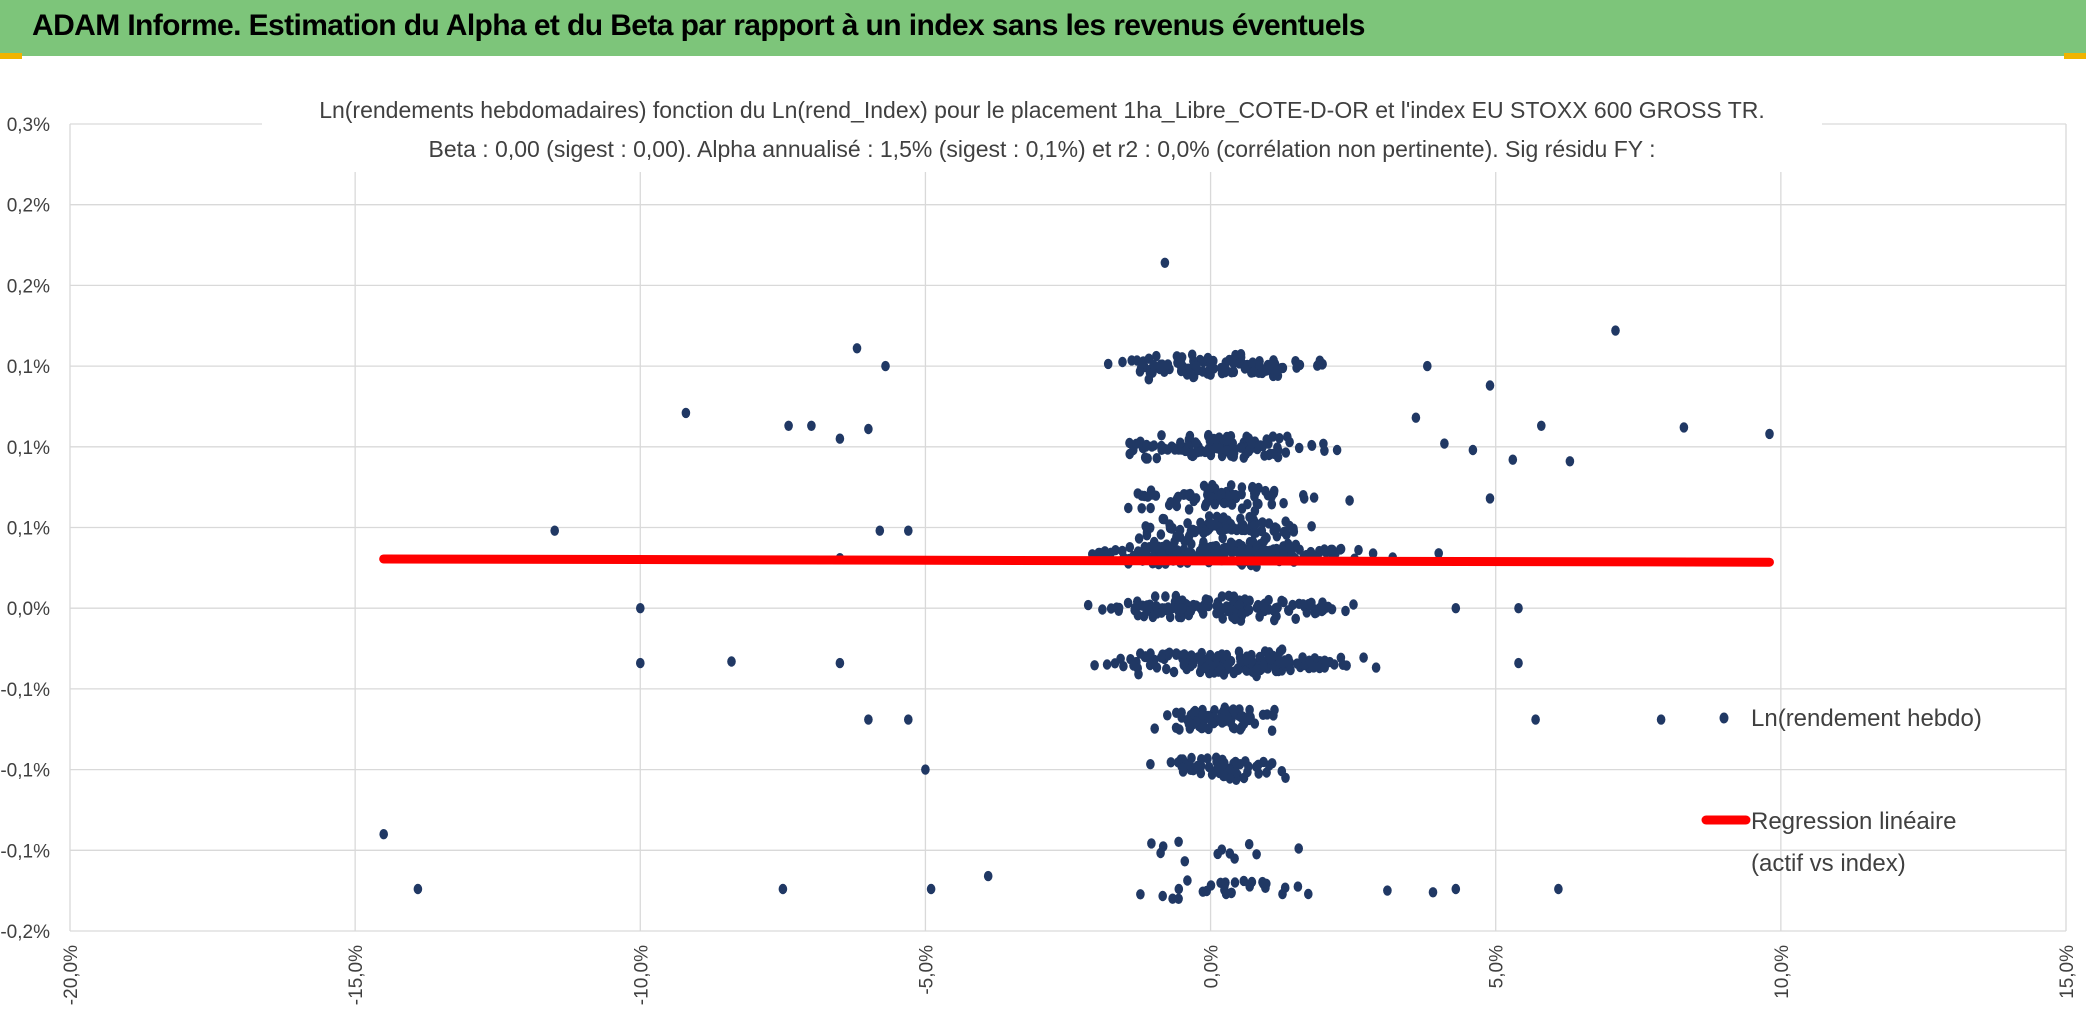 The image size is (2086, 1035). What do you see at coordinates (1042, 129) in the screenshot?
I see `title-background` at bounding box center [1042, 129].